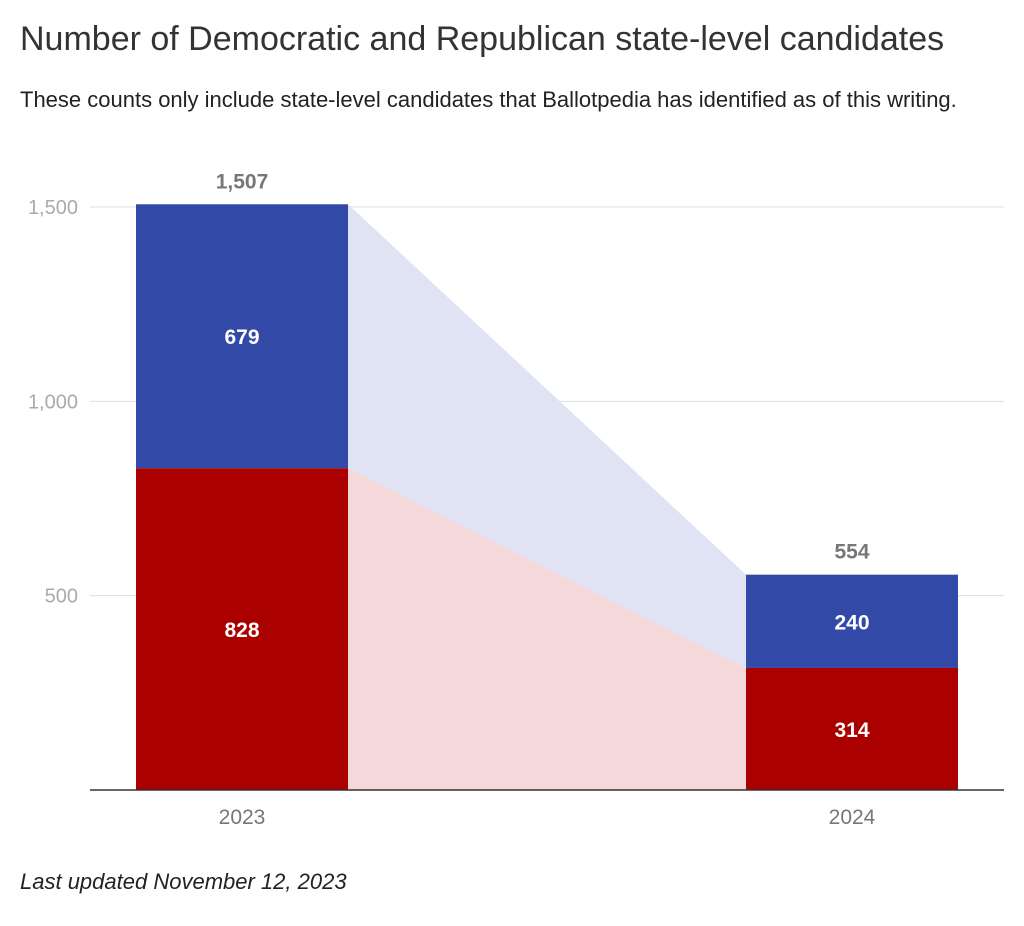  Describe the element at coordinates (53, 402) in the screenshot. I see `y-tick-label: 1,000` at that location.